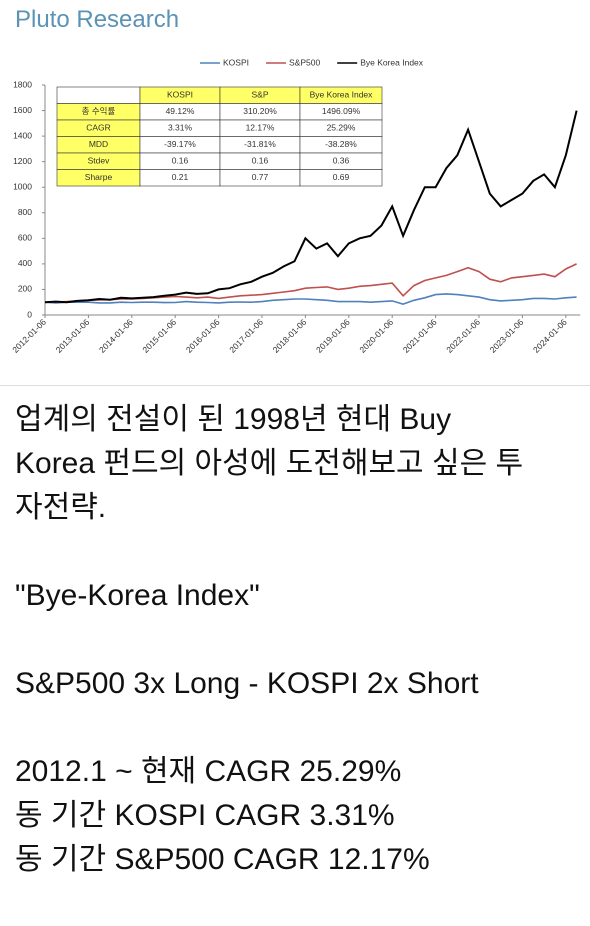 The image size is (590, 926). Describe the element at coordinates (97, 19) in the screenshot. I see `account-name: Pluto Research` at that location.